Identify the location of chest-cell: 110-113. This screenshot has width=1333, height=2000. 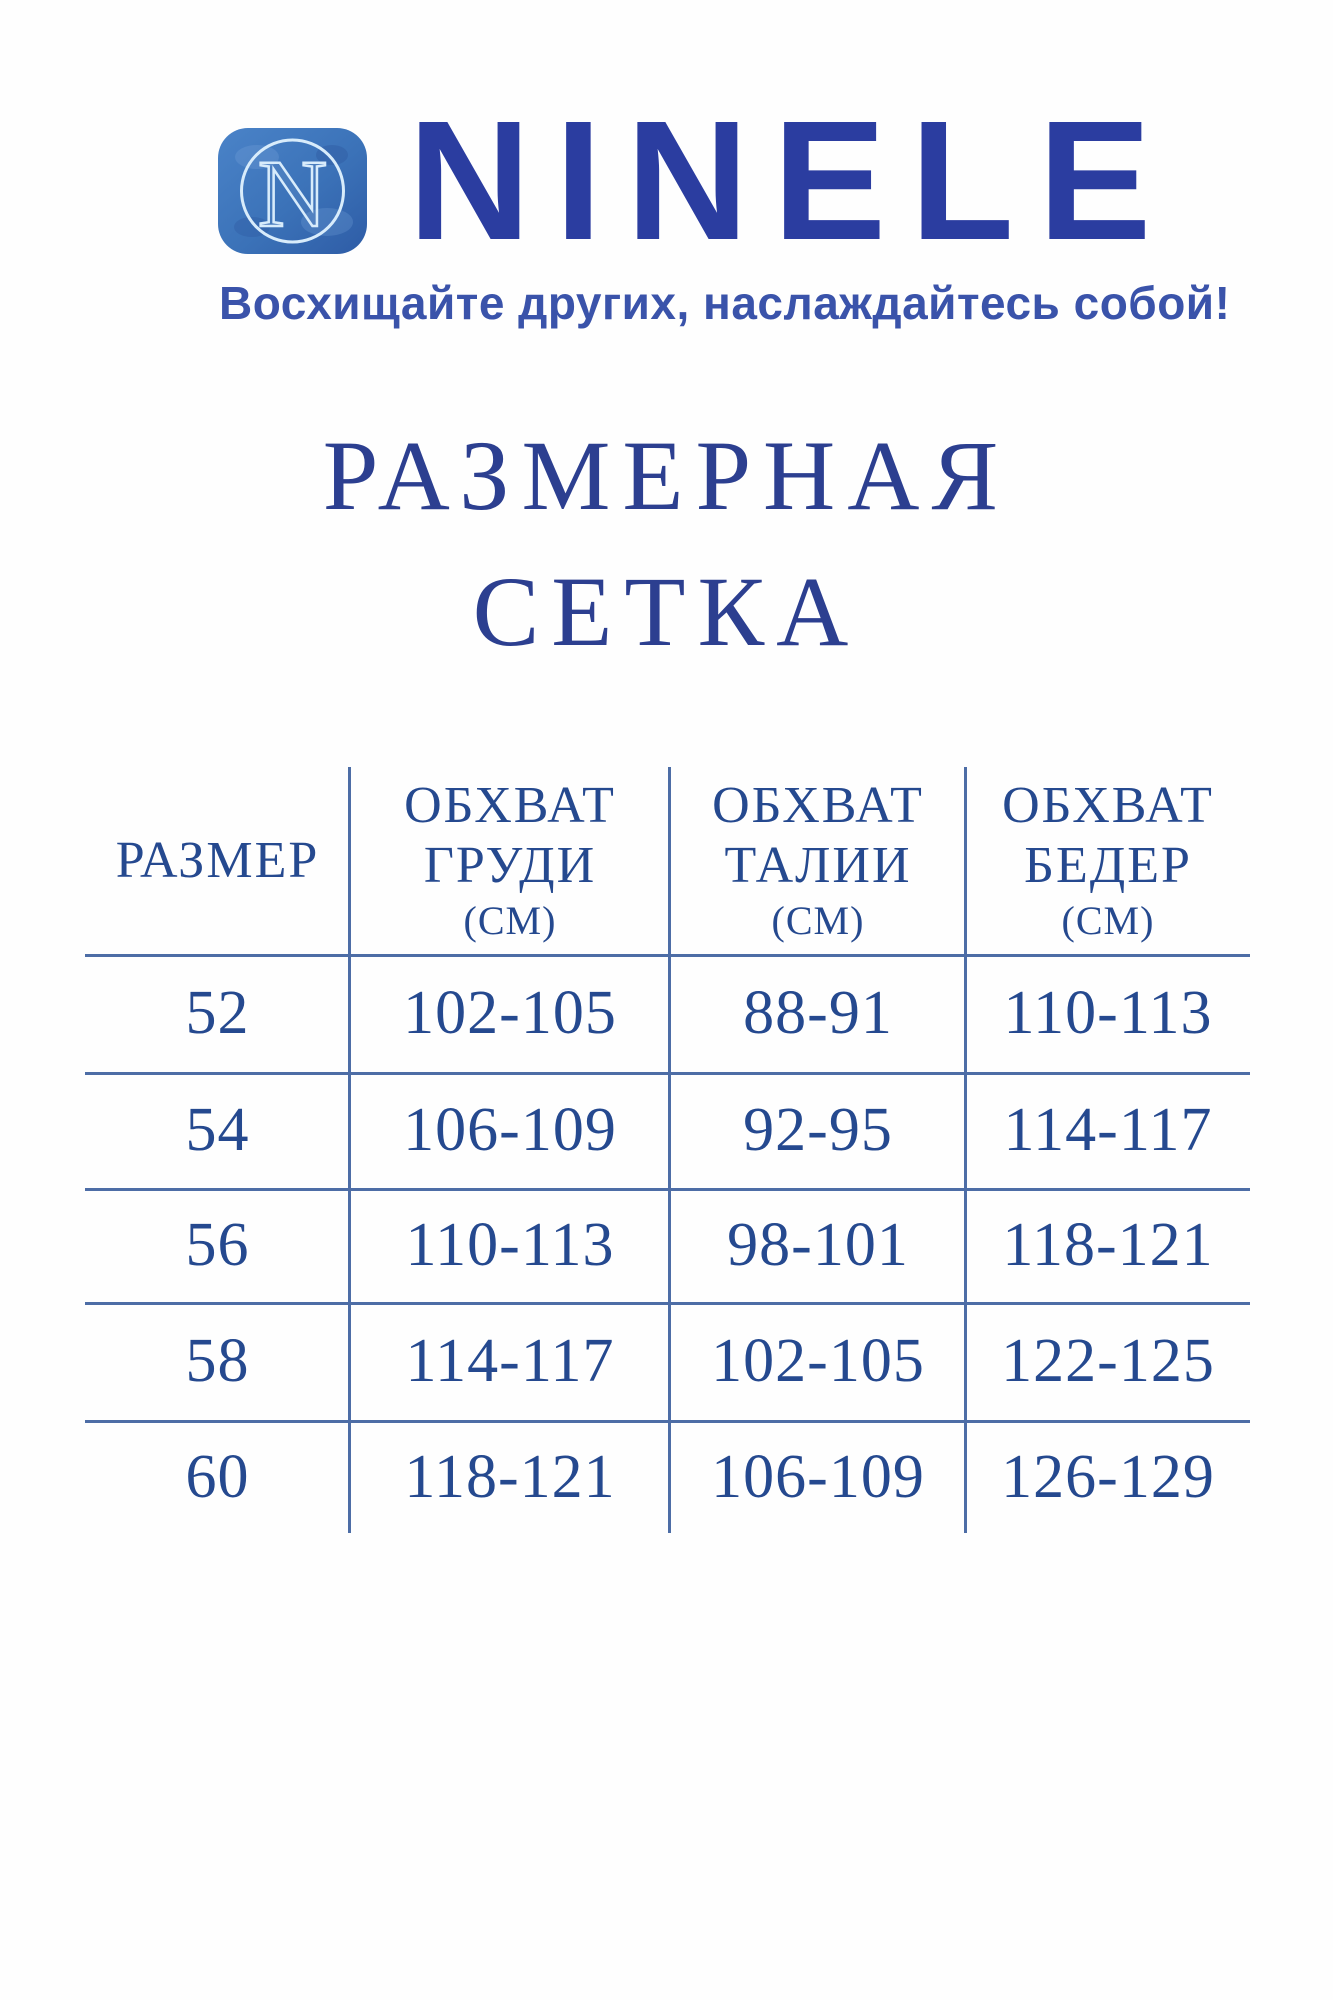
(510, 1245).